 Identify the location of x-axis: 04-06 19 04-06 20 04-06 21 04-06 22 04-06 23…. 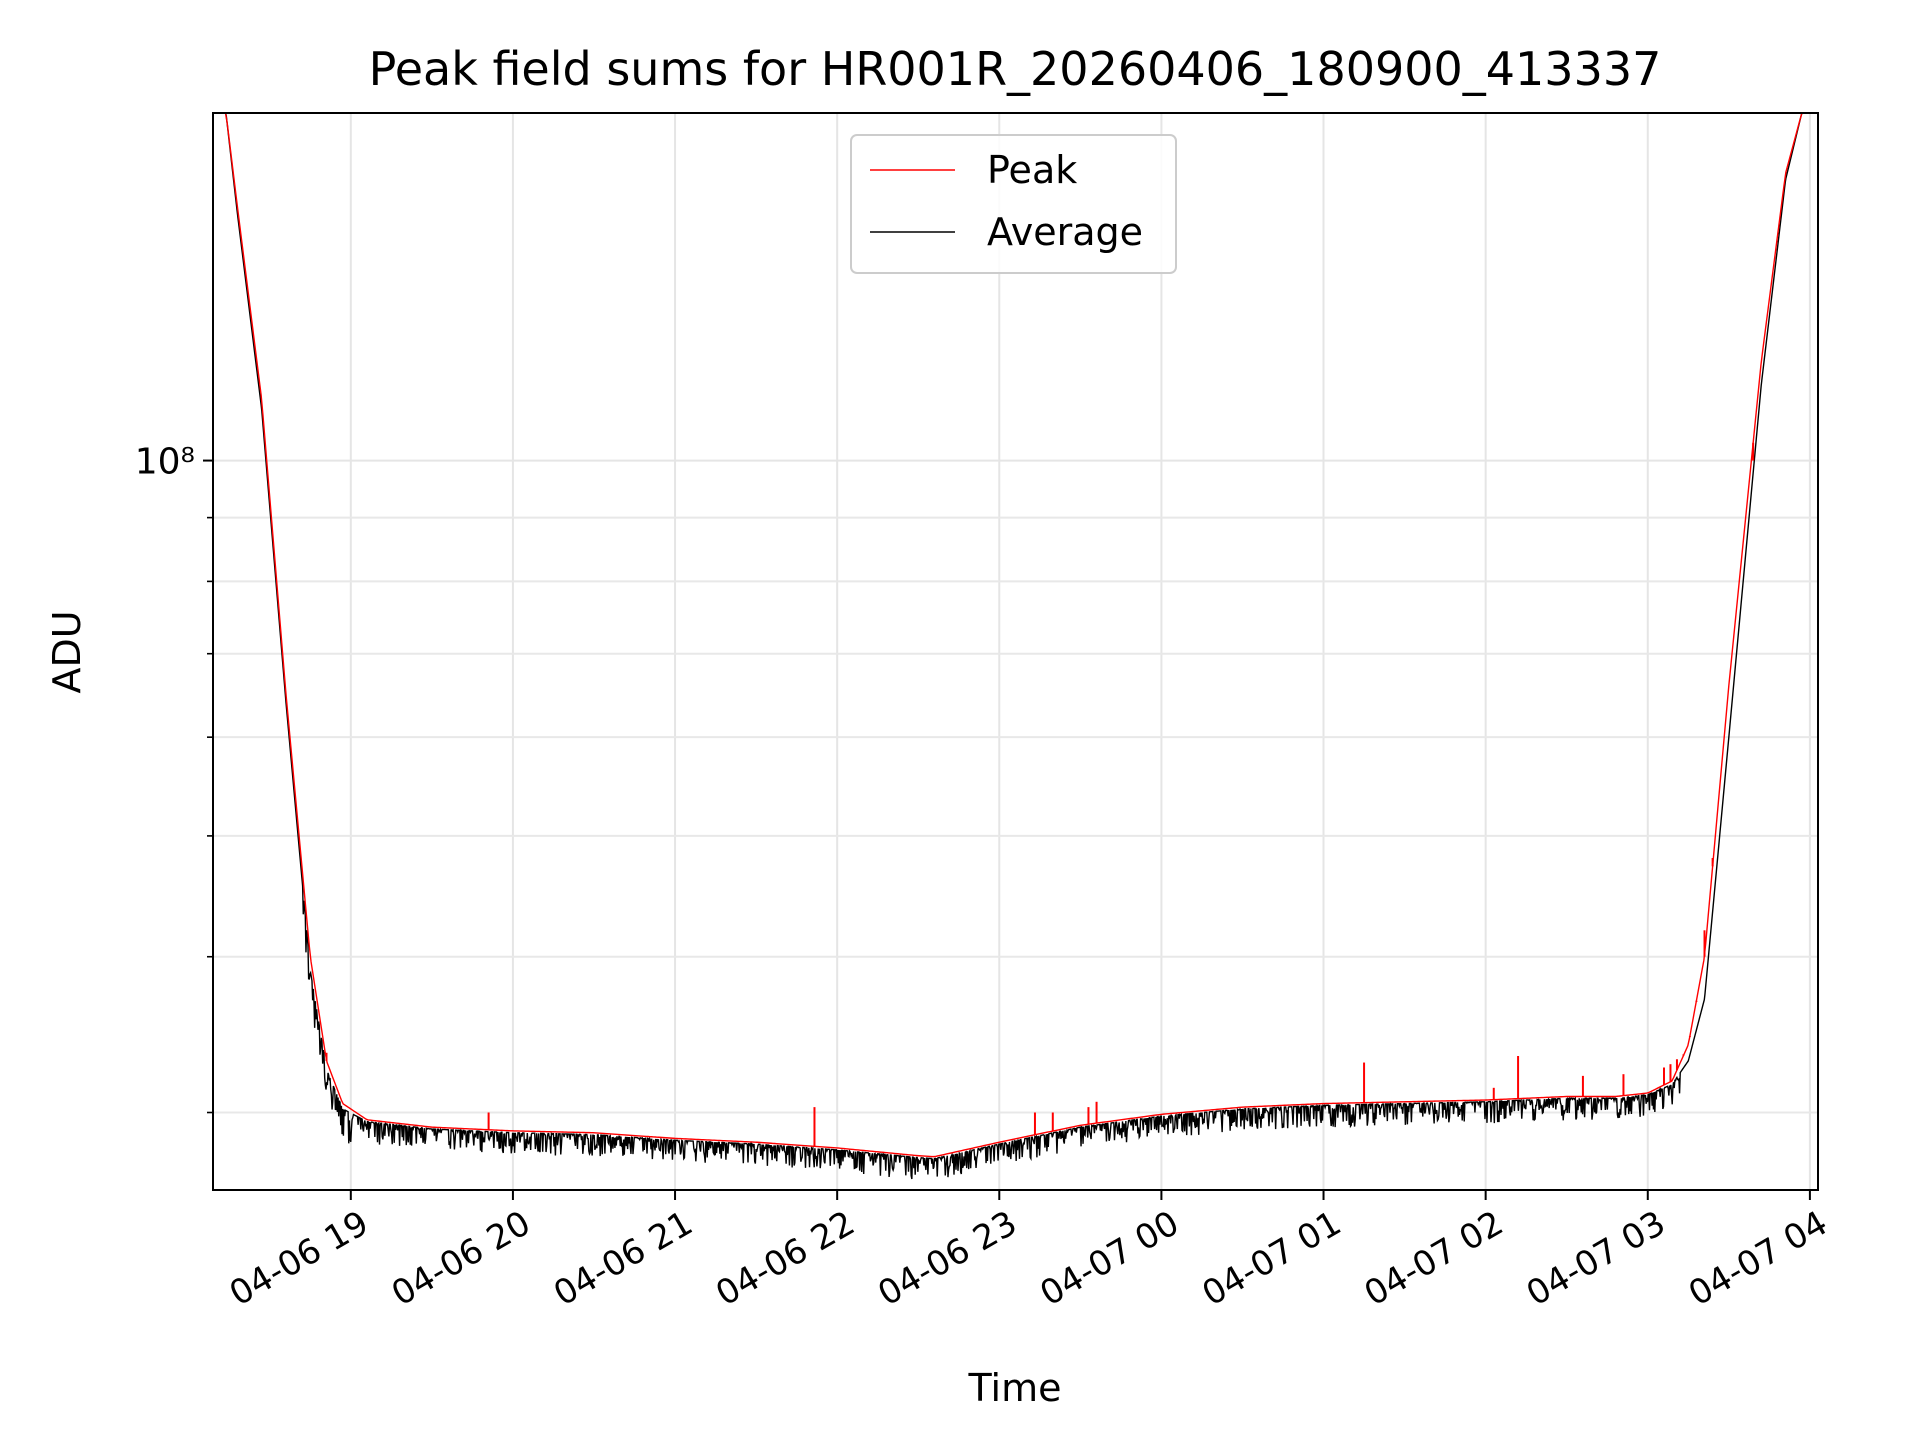
(1028, 1252).